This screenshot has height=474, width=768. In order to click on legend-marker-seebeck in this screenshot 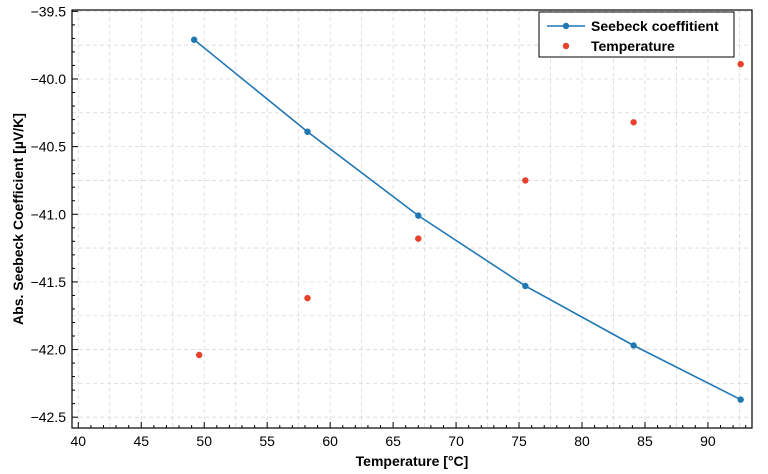, I will do `click(566, 26)`.